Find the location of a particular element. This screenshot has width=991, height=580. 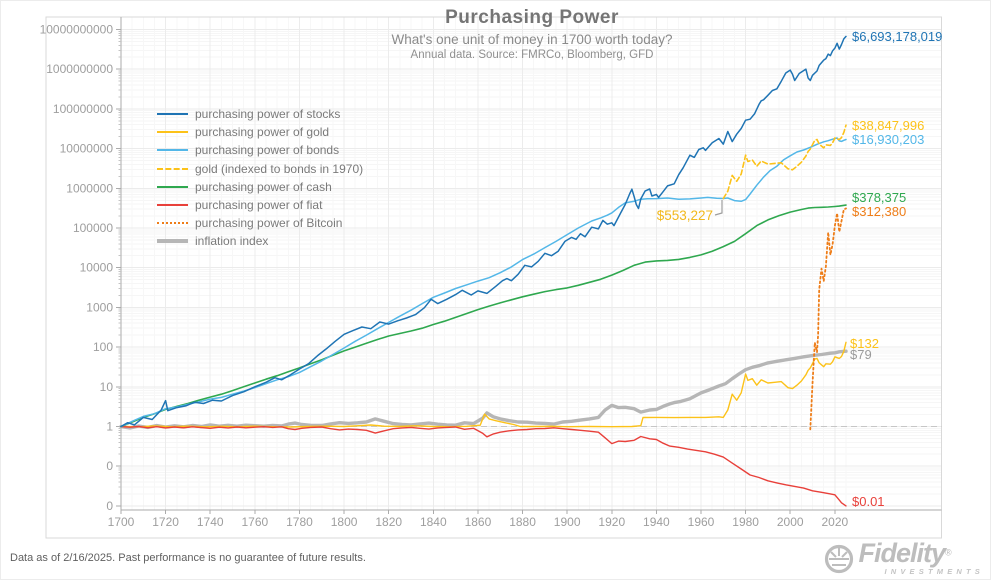

legend-label-bonds: purchasing power of bonds is located at coordinates (267, 150).